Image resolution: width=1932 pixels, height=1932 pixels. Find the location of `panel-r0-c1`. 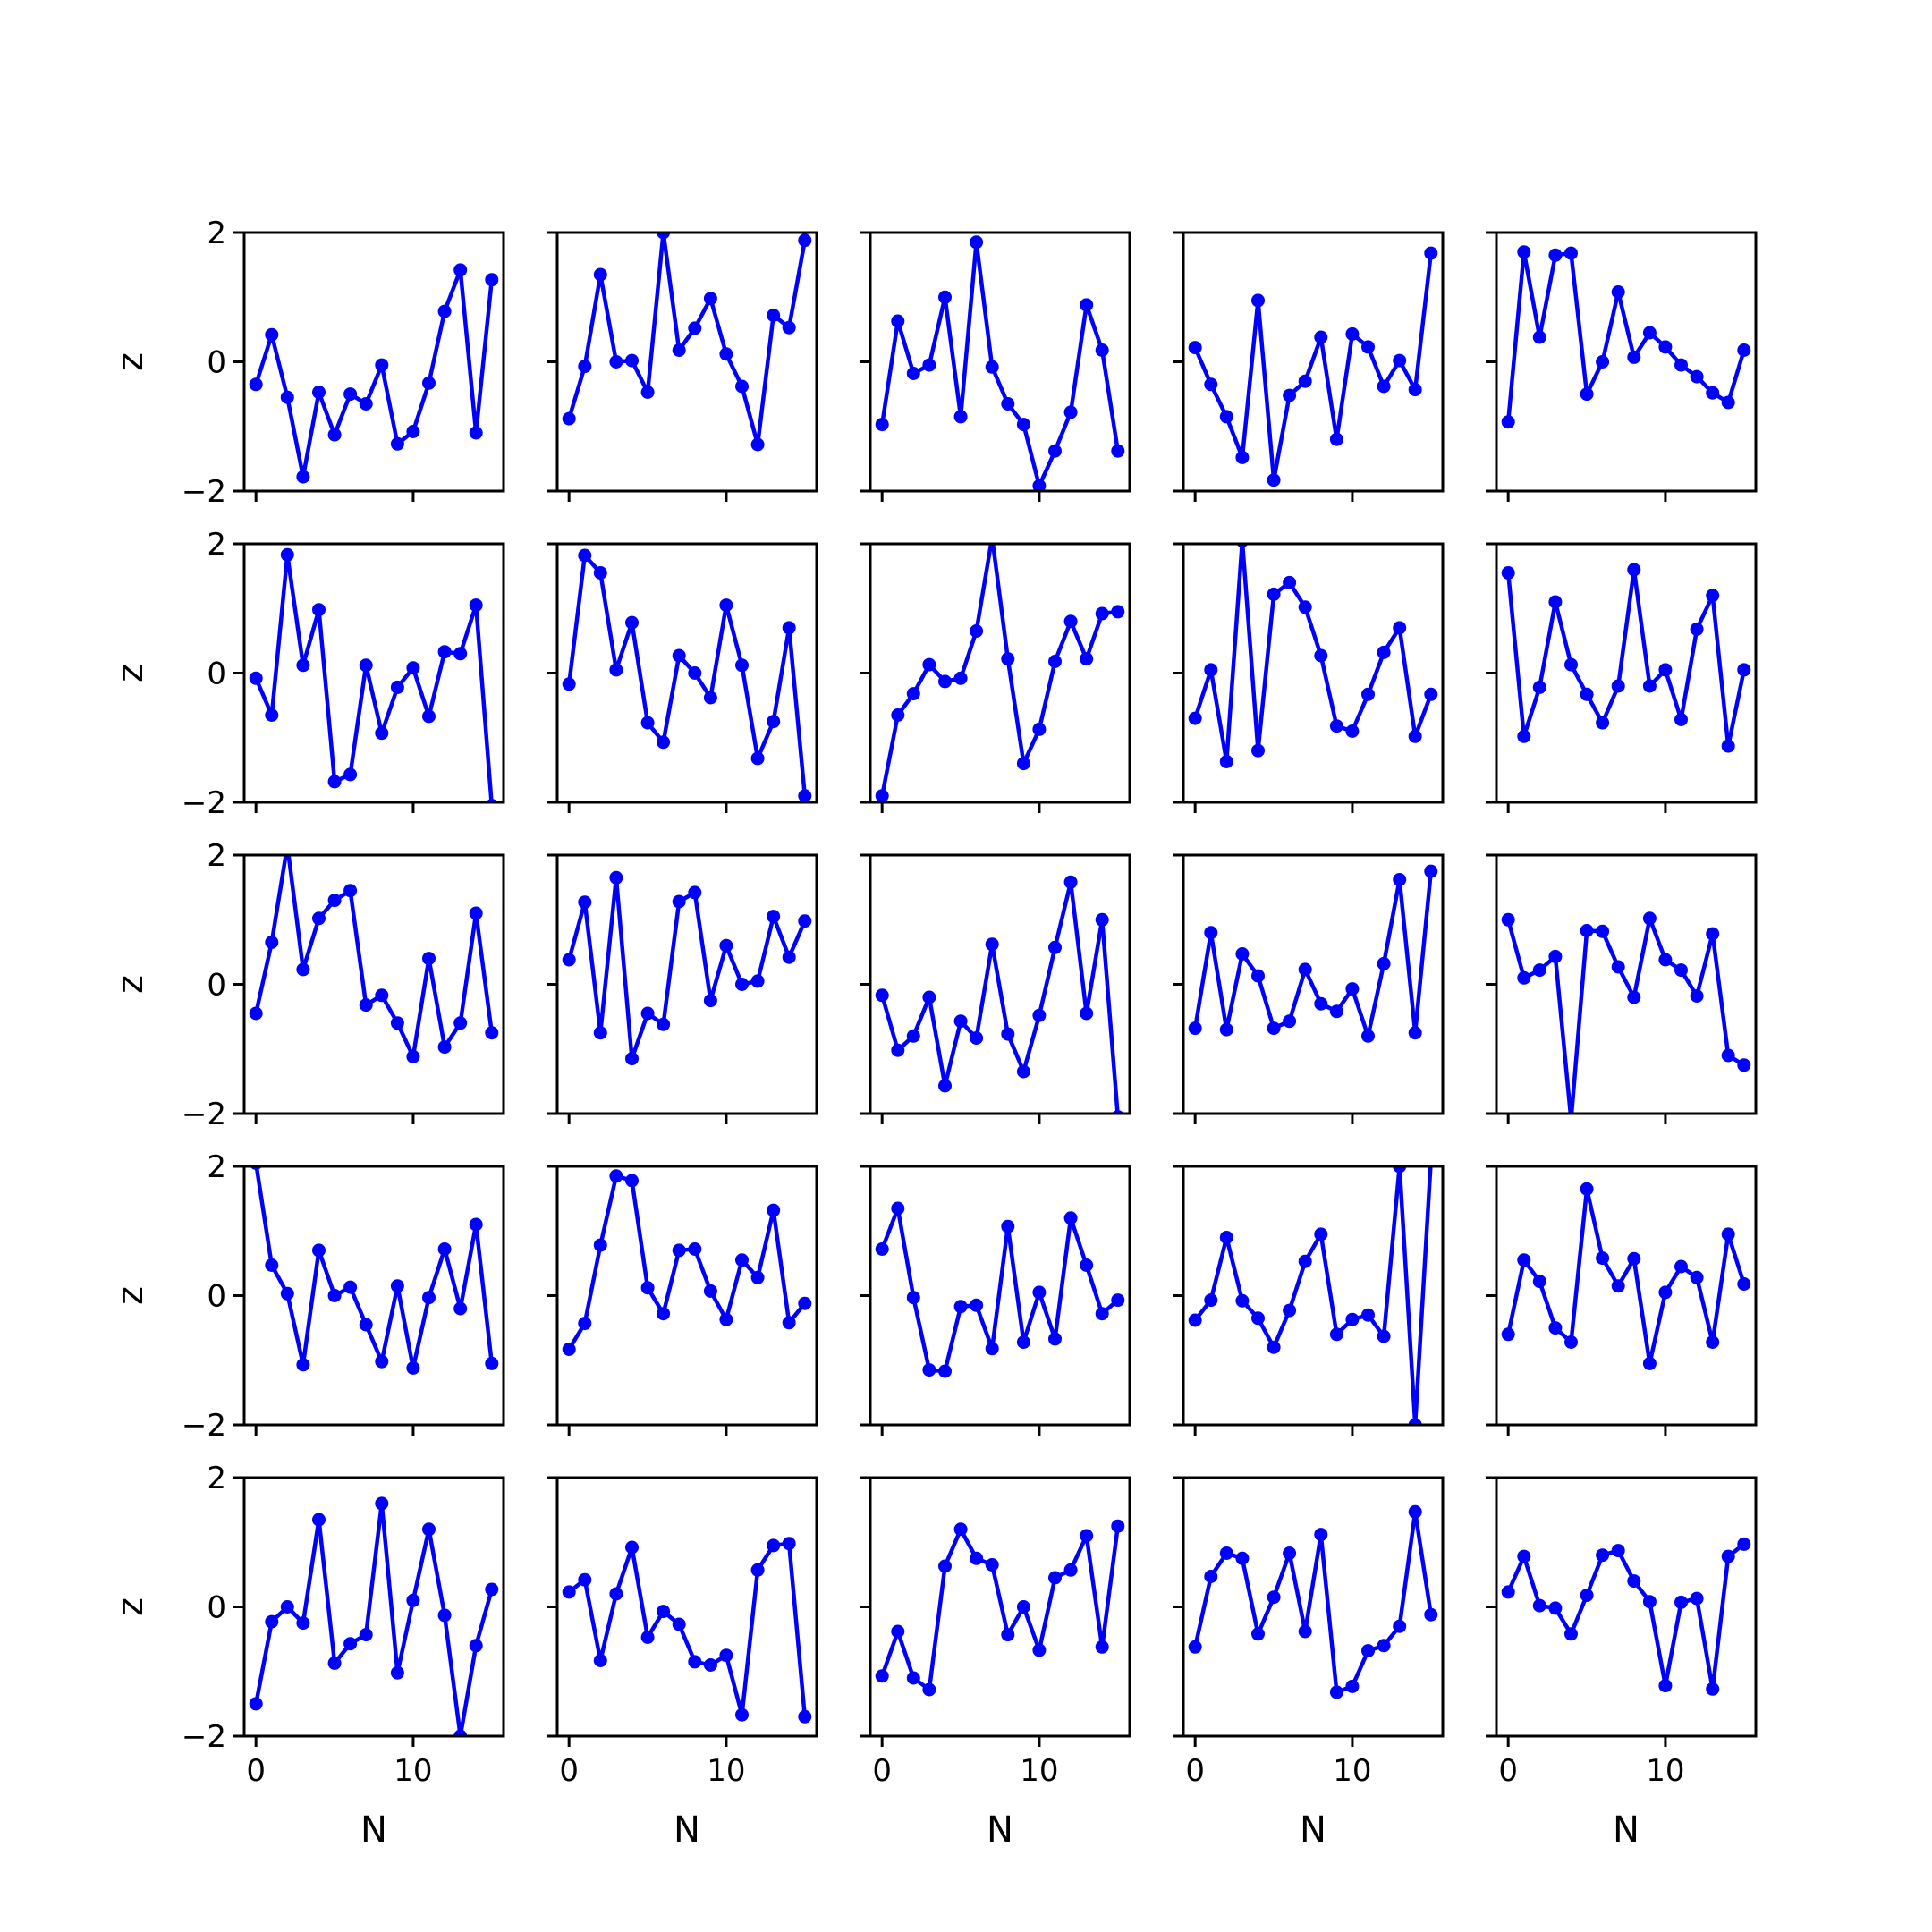

panel-r0-c1 is located at coordinates (682, 366).